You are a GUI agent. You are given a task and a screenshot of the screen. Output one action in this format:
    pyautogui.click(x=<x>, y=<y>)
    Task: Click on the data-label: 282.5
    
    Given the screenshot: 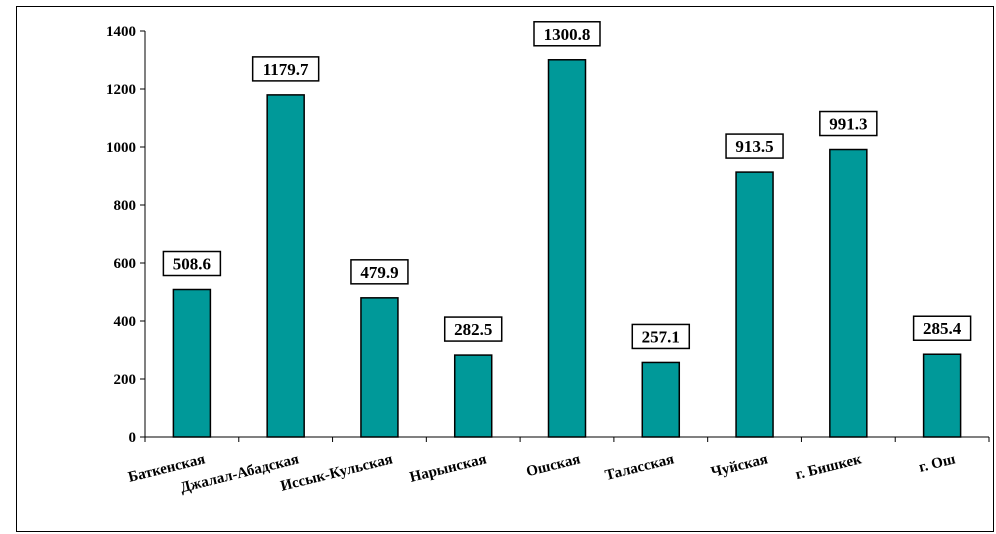 What is the action you would take?
    pyautogui.click(x=473, y=329)
    